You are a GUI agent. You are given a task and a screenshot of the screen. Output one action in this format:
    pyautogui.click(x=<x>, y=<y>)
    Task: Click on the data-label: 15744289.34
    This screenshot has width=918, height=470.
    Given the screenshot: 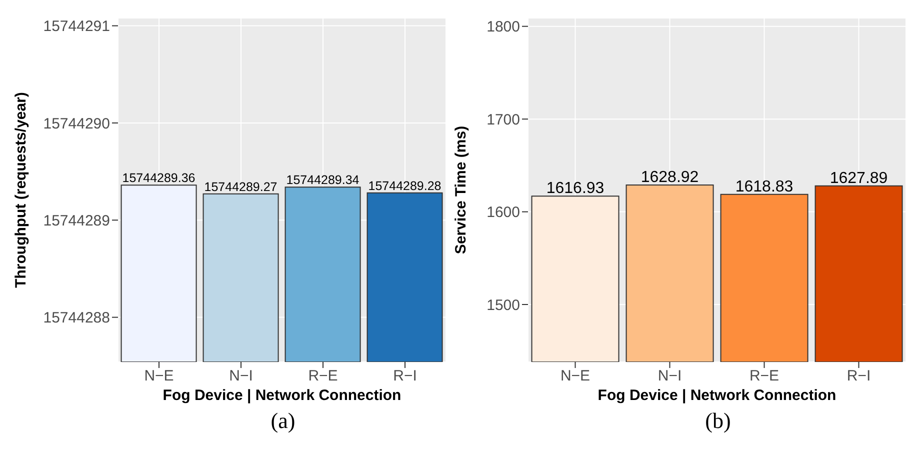 What is the action you would take?
    pyautogui.click(x=323, y=180)
    